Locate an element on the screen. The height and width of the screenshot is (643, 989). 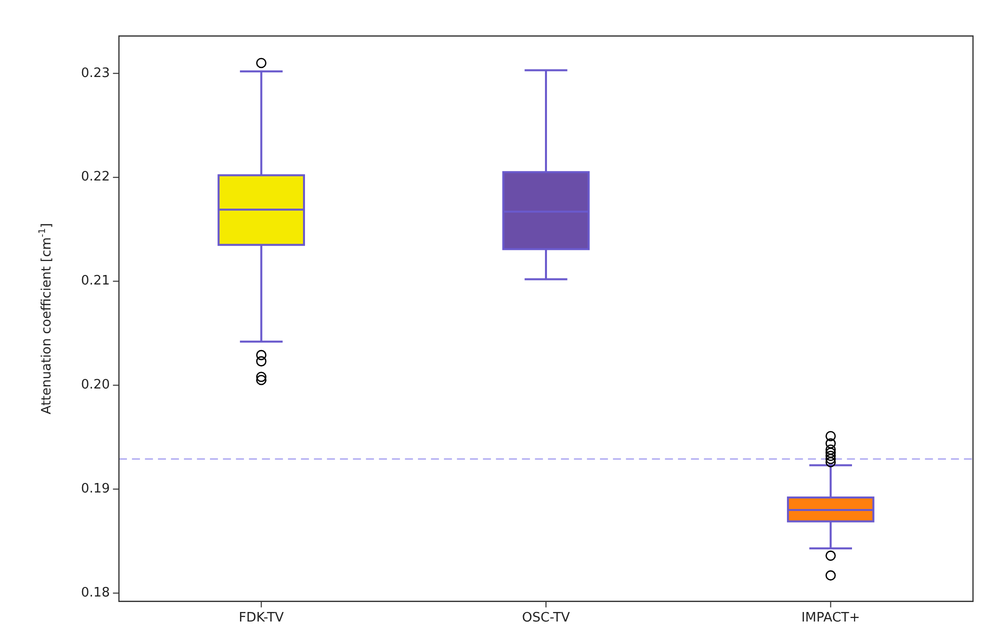
y-tick-label: 0.20 is located at coordinates (95, 385).